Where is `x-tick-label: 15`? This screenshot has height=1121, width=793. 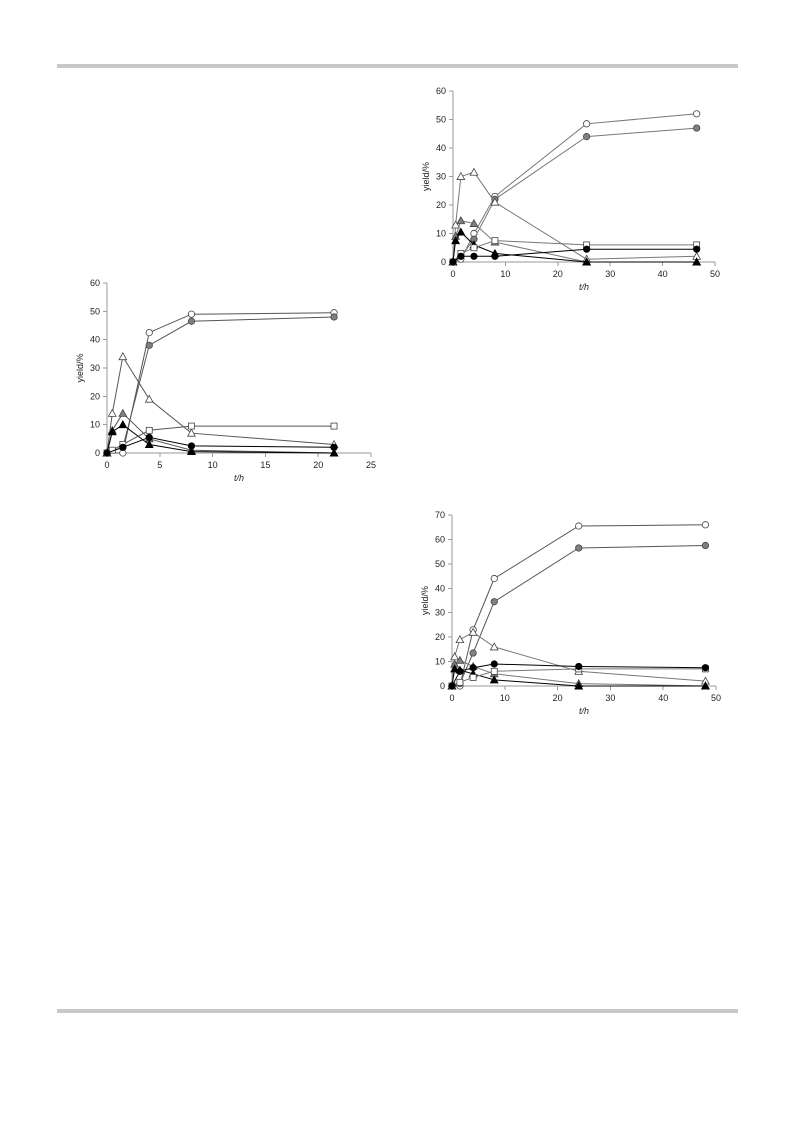 x-tick-label: 15 is located at coordinates (265, 465).